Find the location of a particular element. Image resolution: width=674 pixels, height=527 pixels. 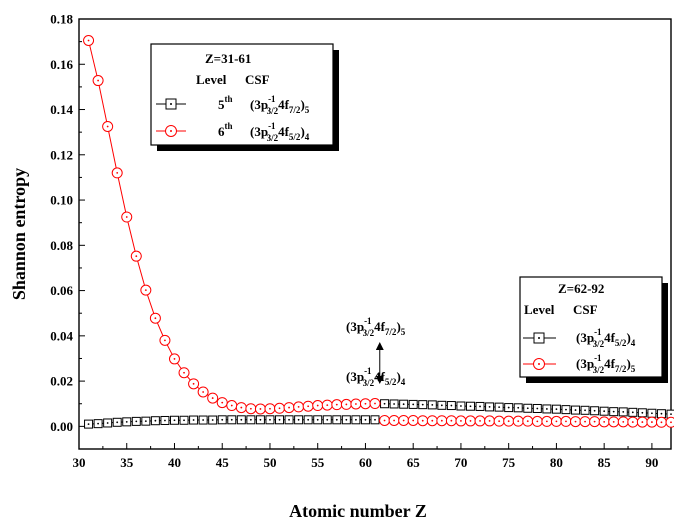

legend-1-header-level: Level is located at coordinates (211, 79).